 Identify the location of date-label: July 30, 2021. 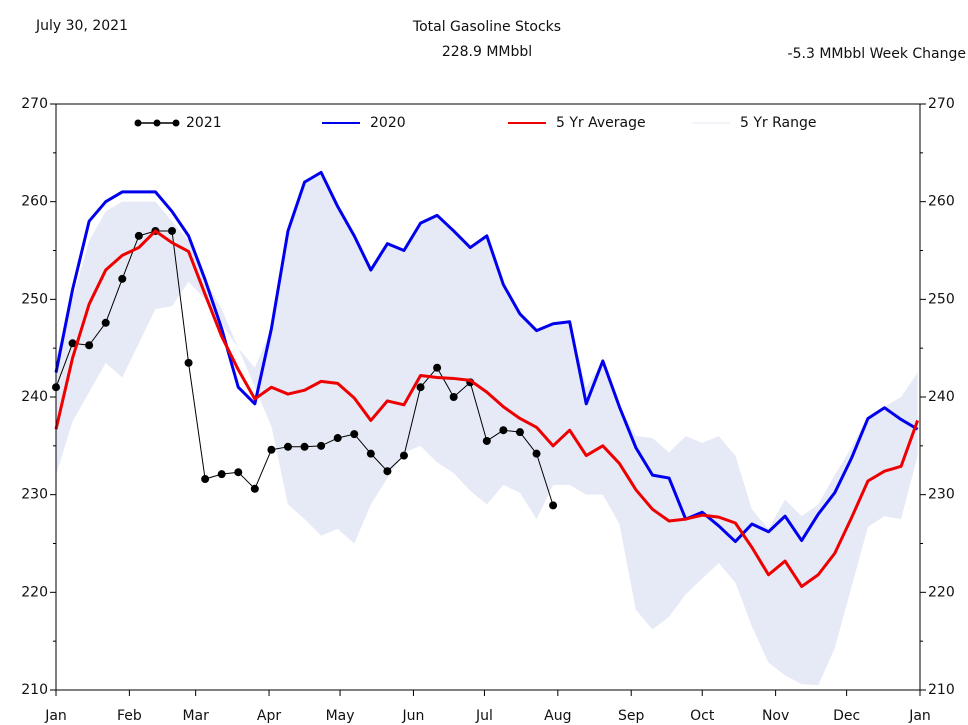
(81, 26).